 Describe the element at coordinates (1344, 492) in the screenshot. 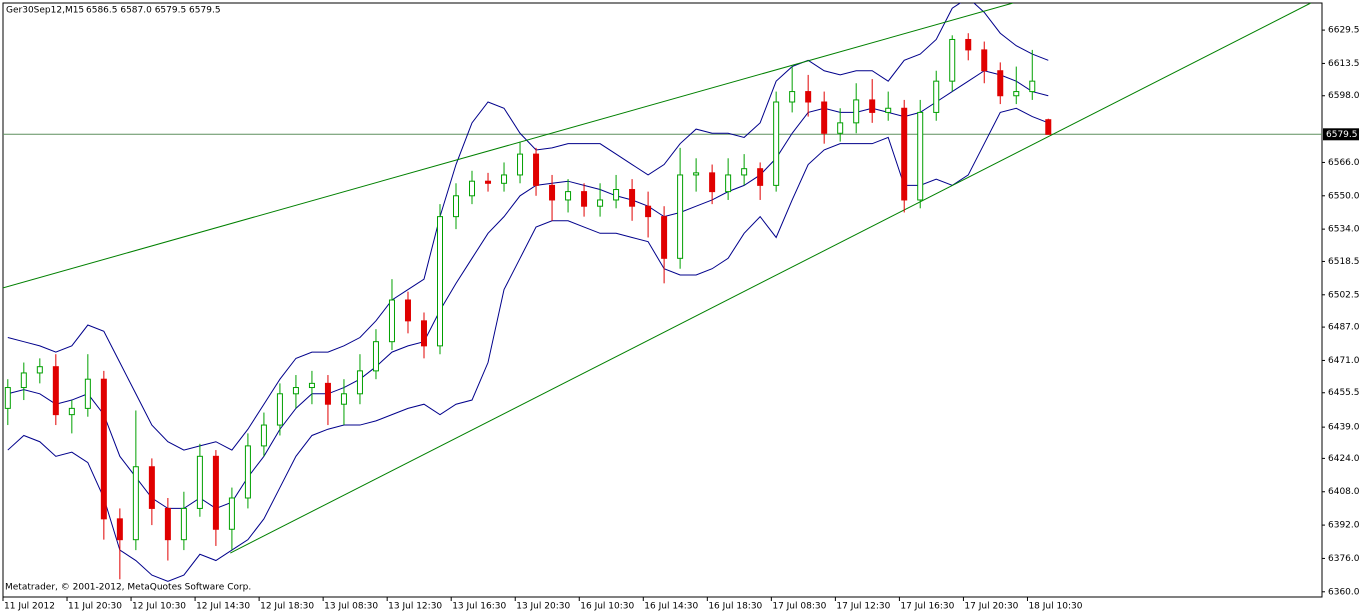

I see `y-tick-label: 6408.0` at that location.